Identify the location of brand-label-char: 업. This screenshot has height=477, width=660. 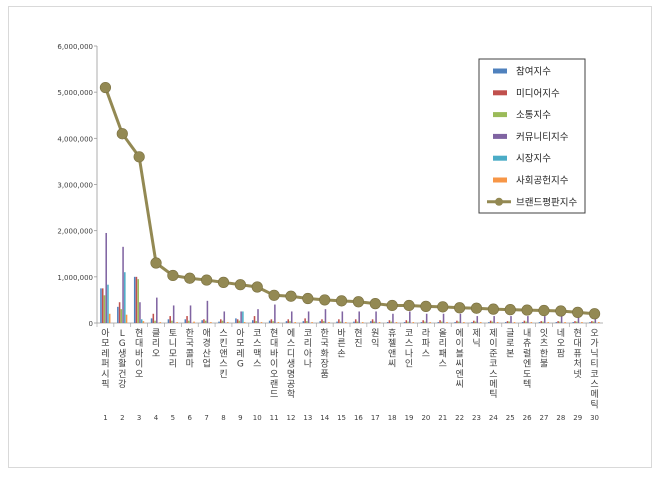
(206, 364).